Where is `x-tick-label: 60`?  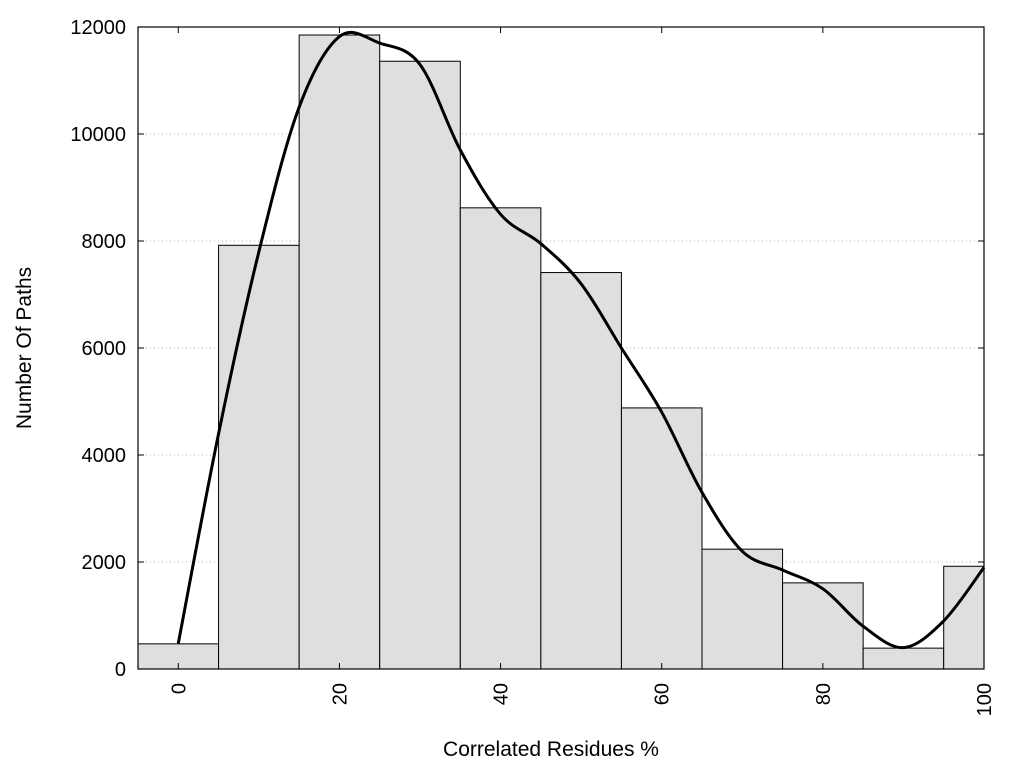
x-tick-label: 60 is located at coordinates (663, 694).